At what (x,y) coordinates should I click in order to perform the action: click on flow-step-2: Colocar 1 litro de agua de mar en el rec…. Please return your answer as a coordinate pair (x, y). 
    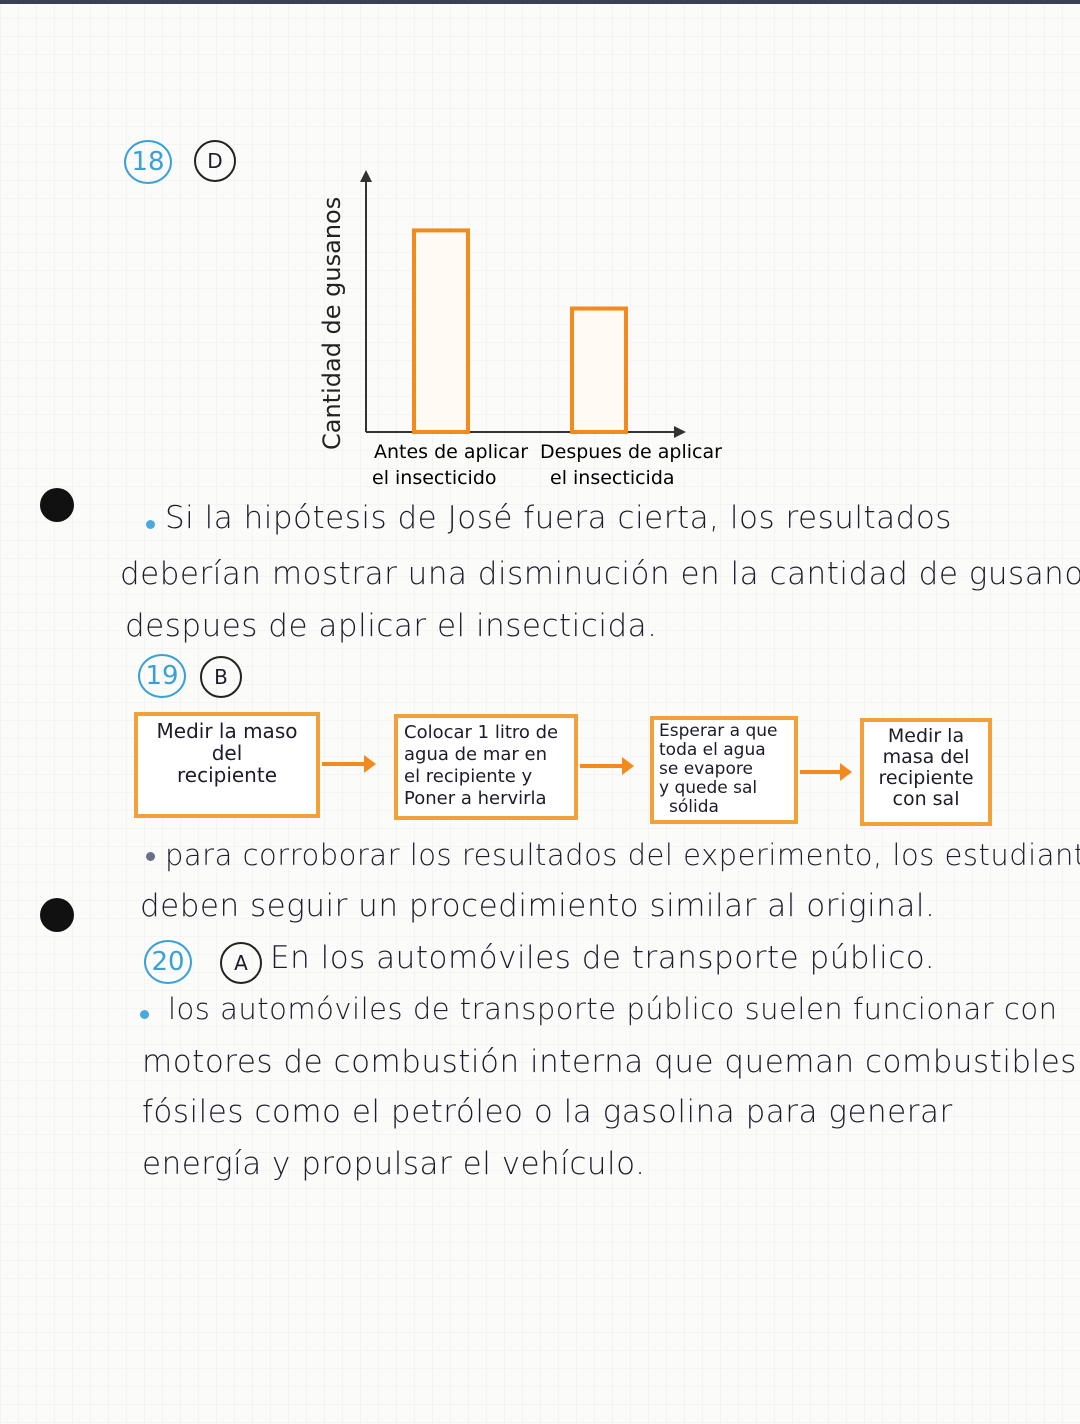
    Looking at the image, I should click on (486, 767).